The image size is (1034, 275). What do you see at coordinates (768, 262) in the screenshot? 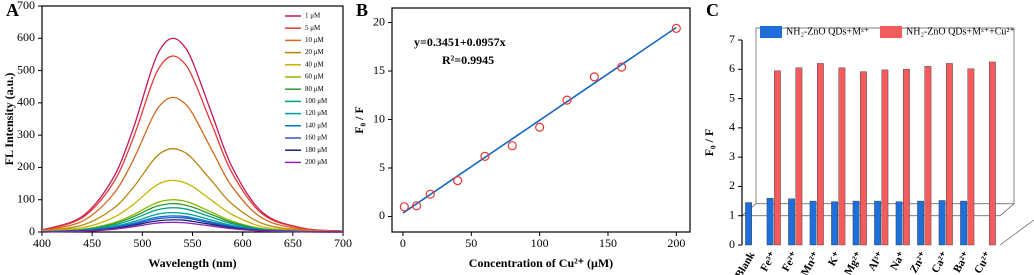
I see `x-tick-label: Fe³⁺` at bounding box center [768, 262].